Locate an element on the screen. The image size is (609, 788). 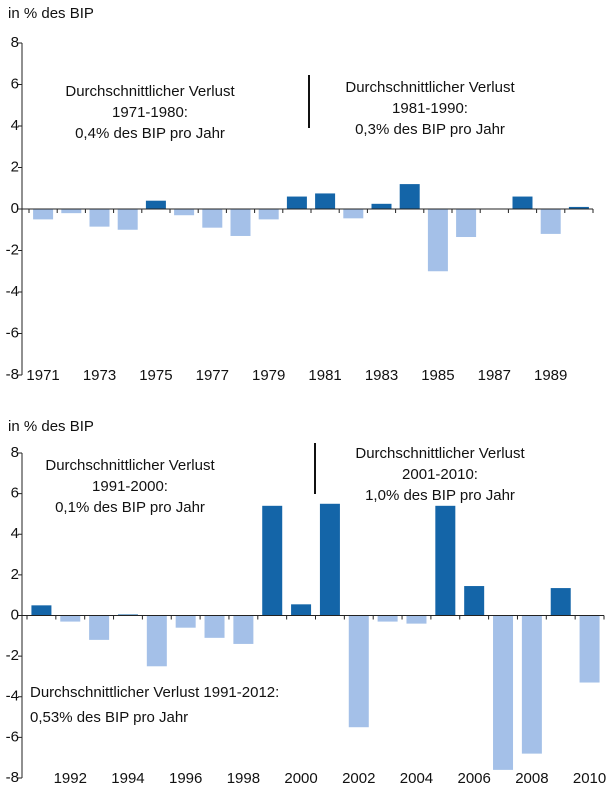
annotation: 1971-1980: is located at coordinates (150, 112).